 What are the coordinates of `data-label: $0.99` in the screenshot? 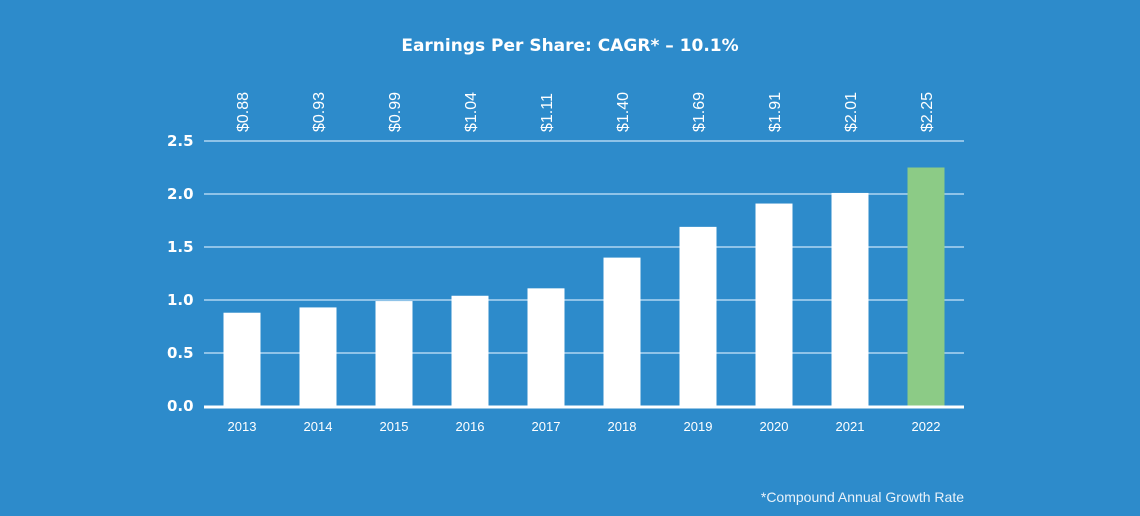 It's located at (395, 112).